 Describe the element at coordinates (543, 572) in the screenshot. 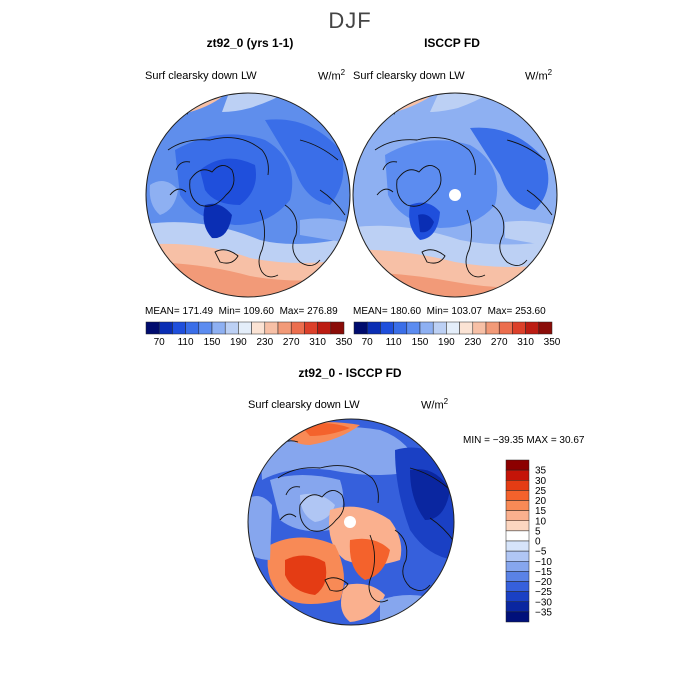

I see `diff-colorbar-tick-label: −15` at that location.